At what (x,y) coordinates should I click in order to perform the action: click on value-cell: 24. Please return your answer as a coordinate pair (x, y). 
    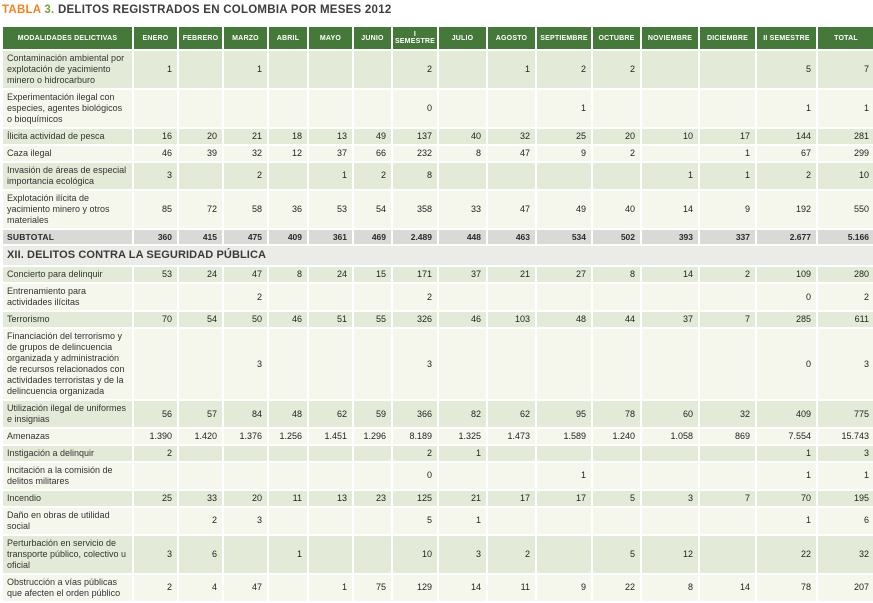
    Looking at the image, I should click on (200, 275).